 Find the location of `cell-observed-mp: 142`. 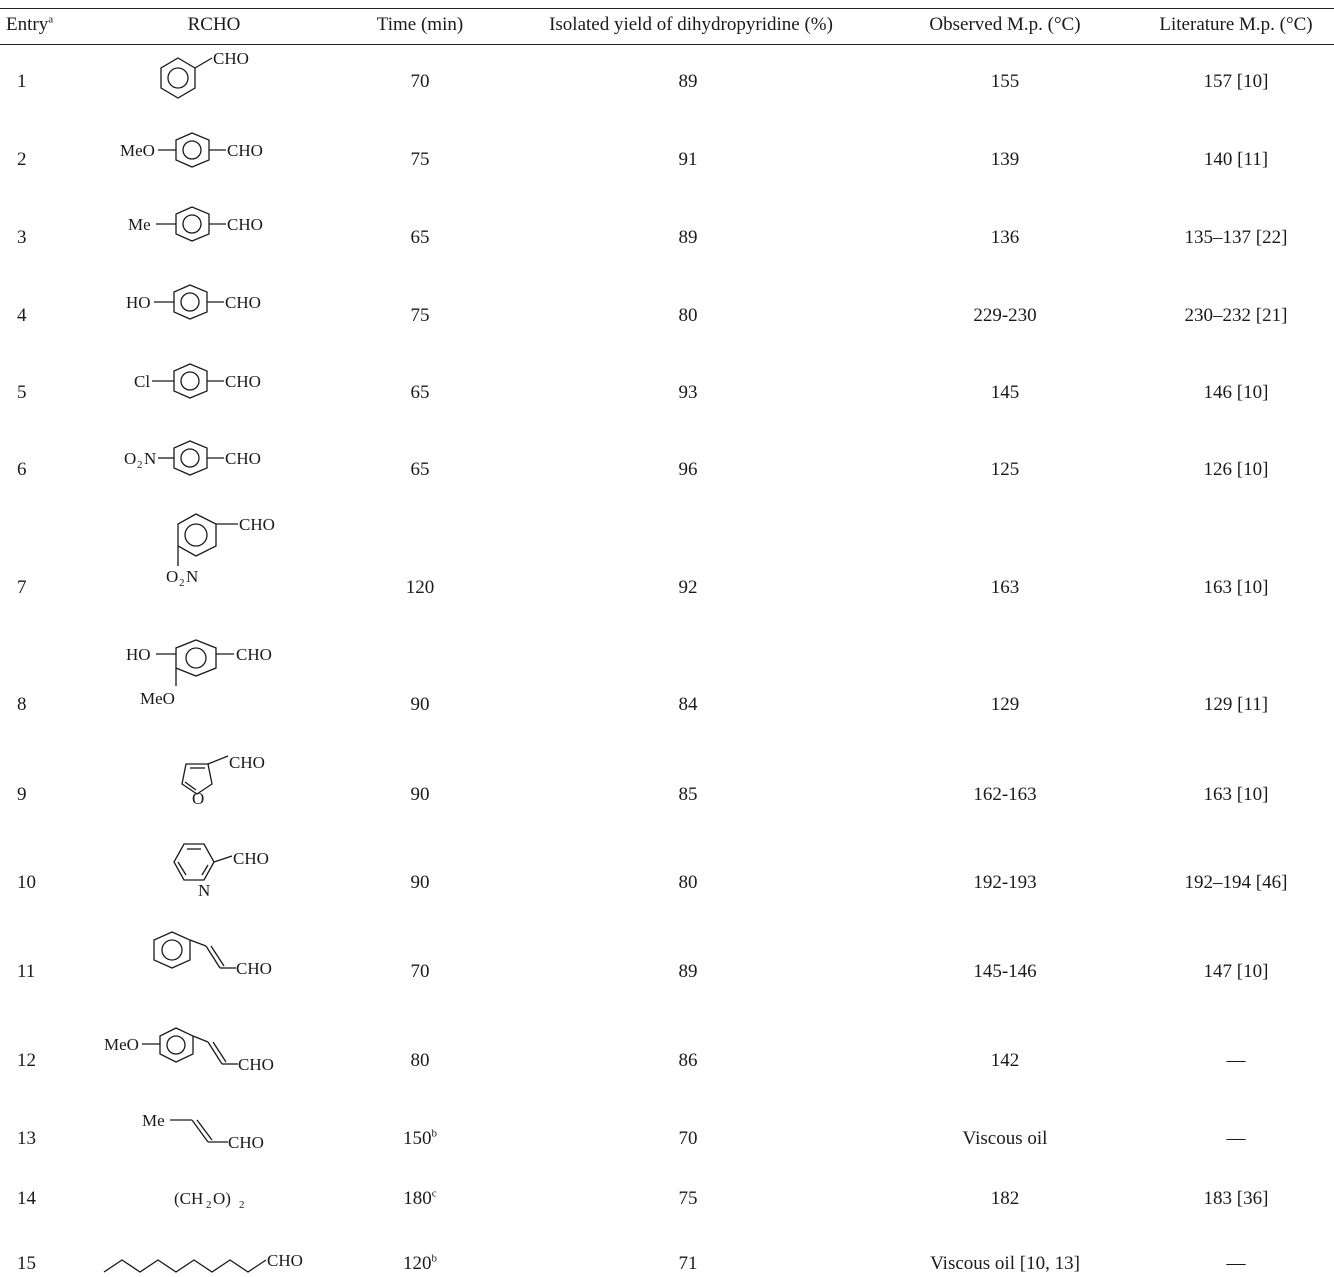

cell-observed-mp: 142 is located at coordinates (1005, 1060).